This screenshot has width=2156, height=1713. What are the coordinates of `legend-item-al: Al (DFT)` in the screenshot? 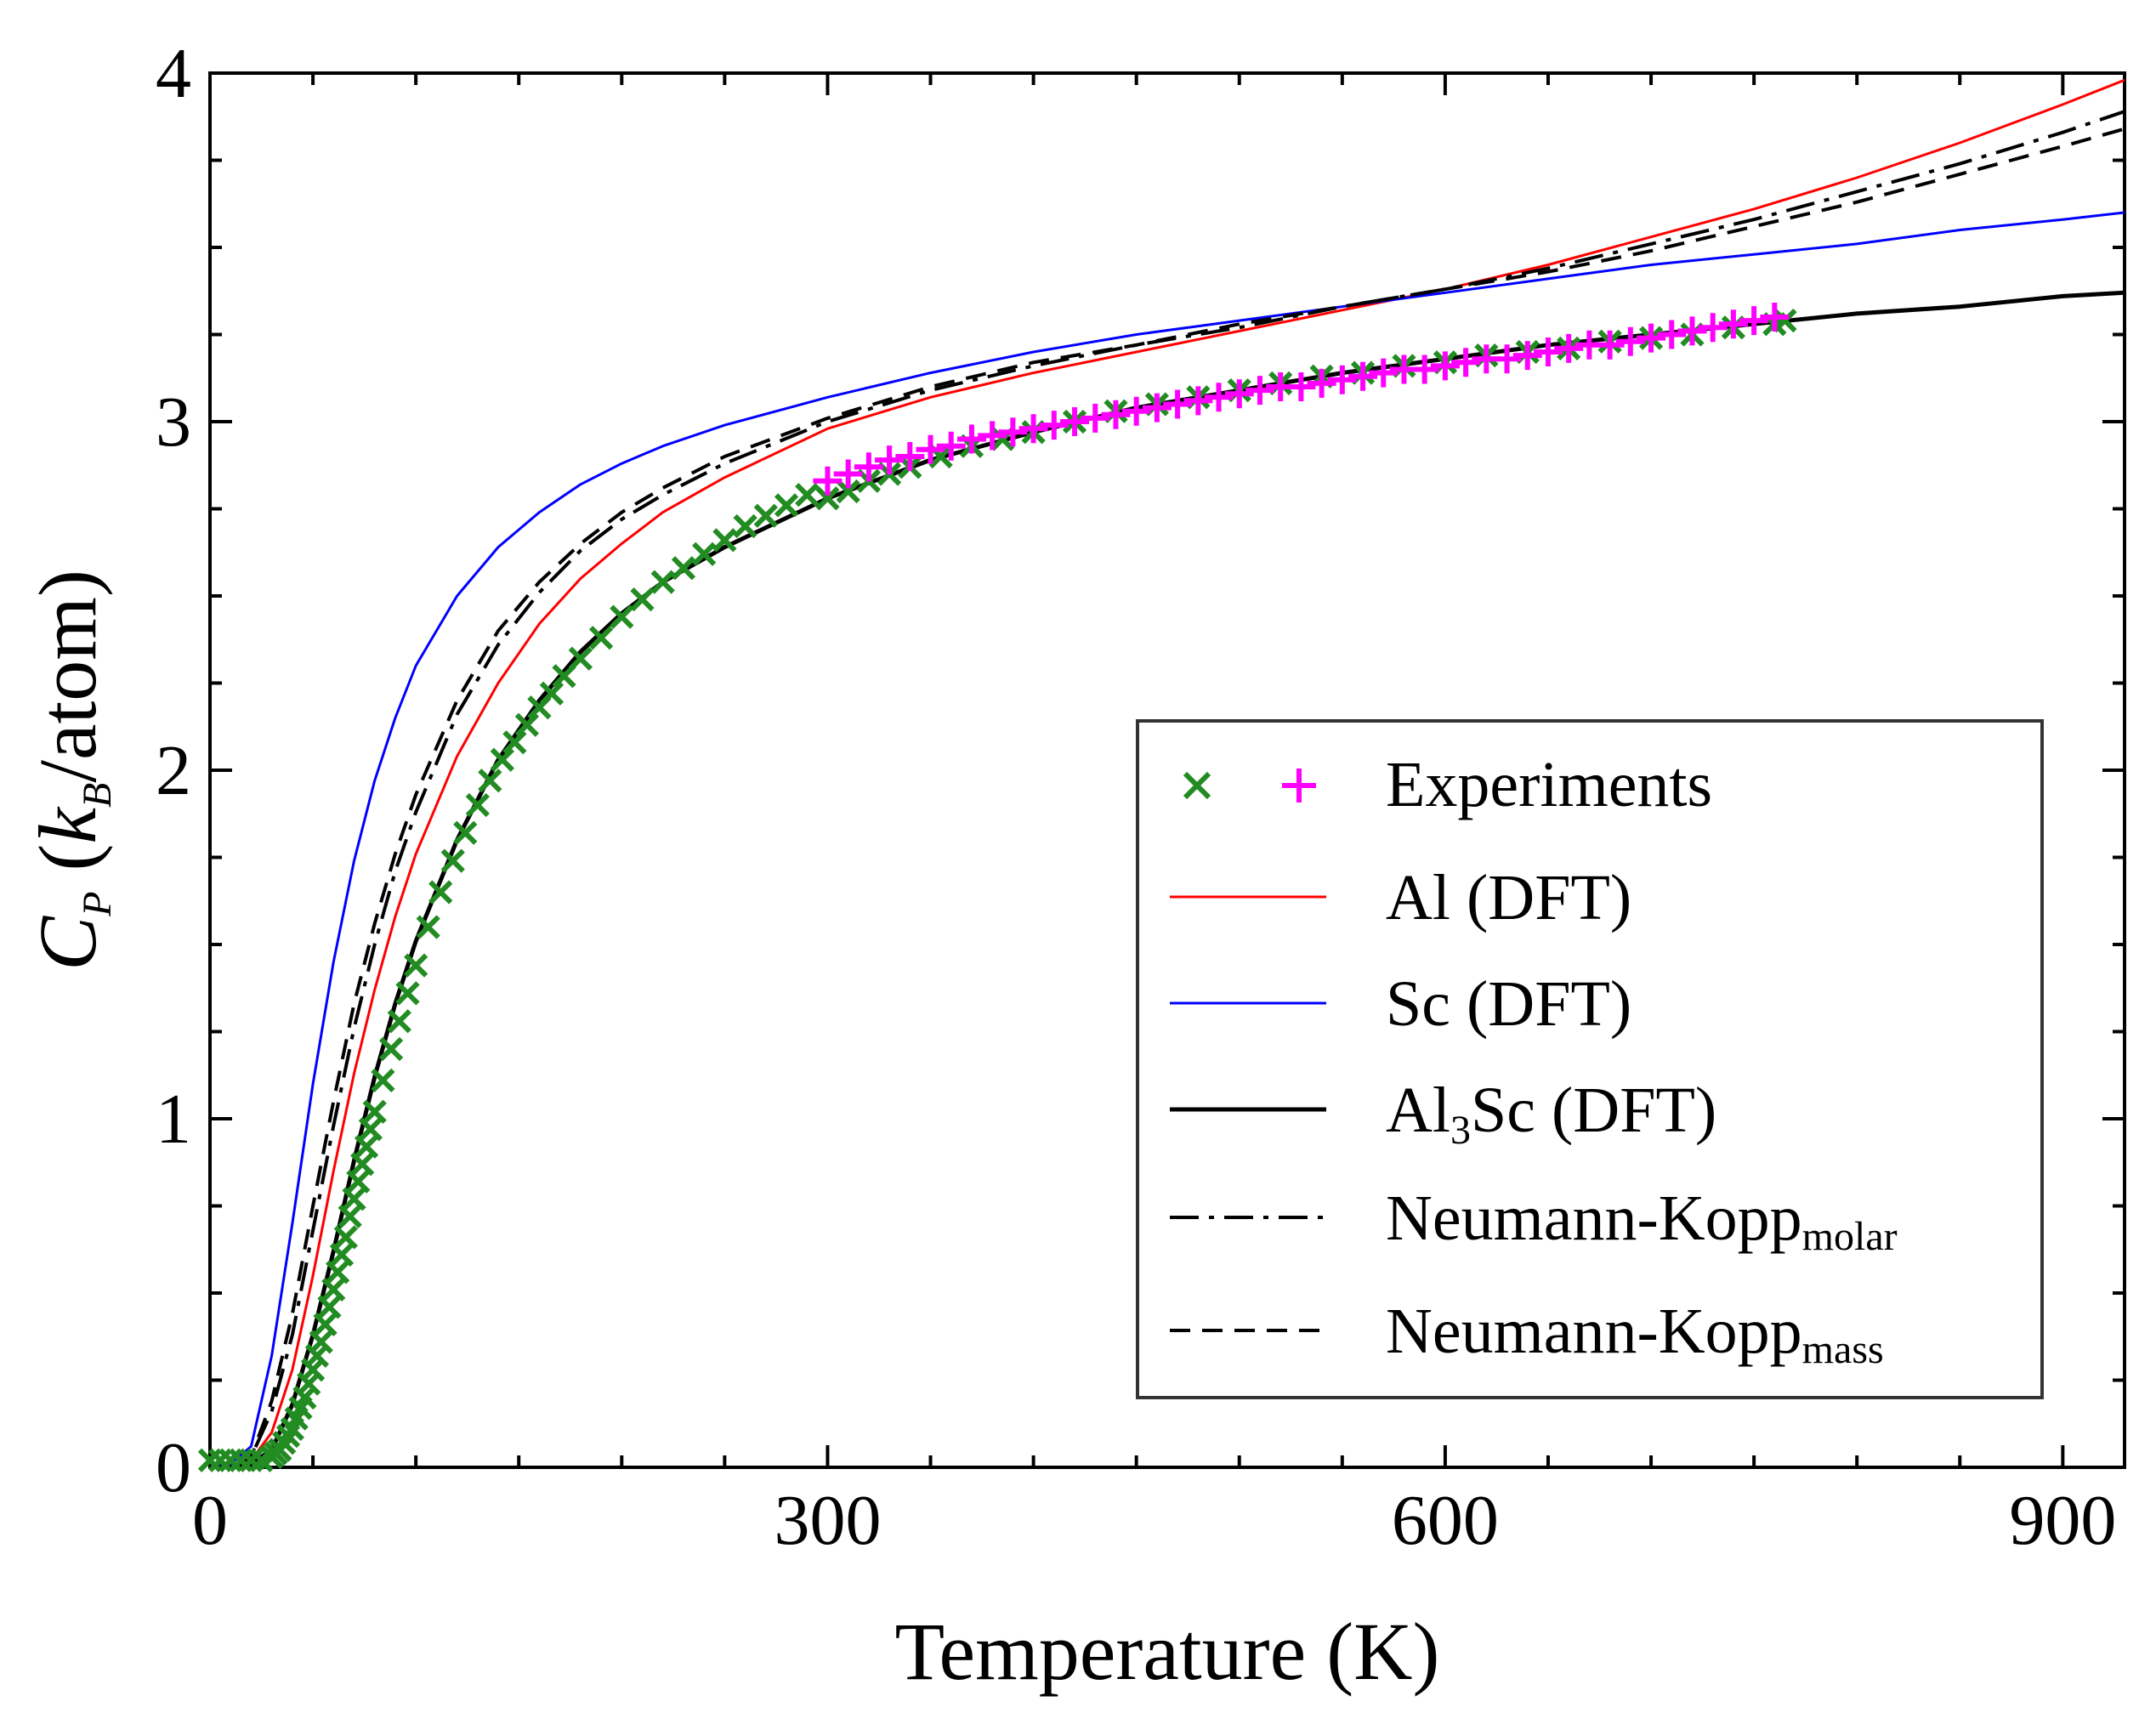 It's located at (1400, 897).